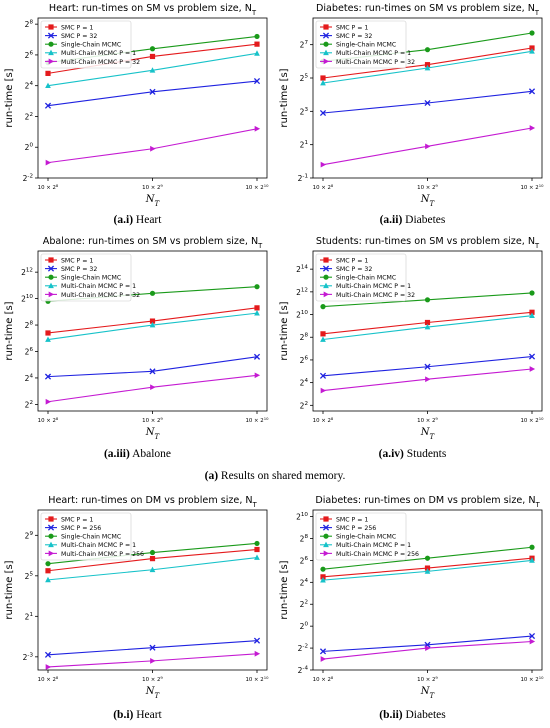 The width and height of the screenshot is (550, 728). Describe the element at coordinates (28, 657) in the screenshot. I see `y-tick-label: 2-3` at that location.